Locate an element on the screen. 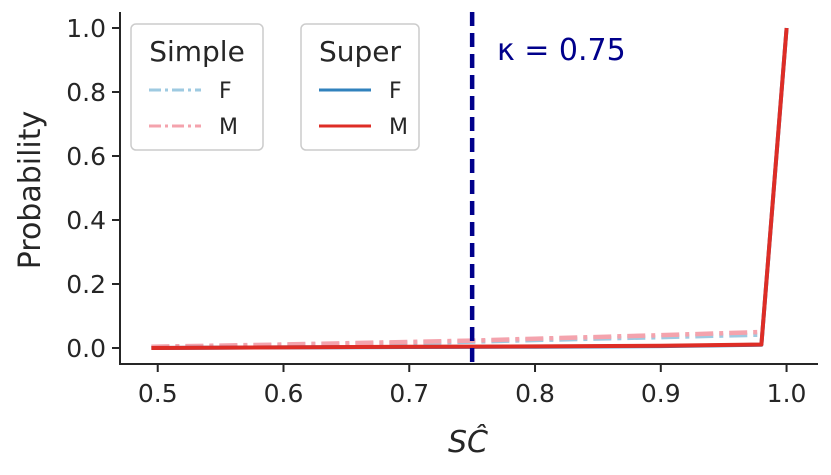 Image resolution: width=831 pixels, height=475 pixels. y-tick-label: 0.0 is located at coordinates (86, 348).